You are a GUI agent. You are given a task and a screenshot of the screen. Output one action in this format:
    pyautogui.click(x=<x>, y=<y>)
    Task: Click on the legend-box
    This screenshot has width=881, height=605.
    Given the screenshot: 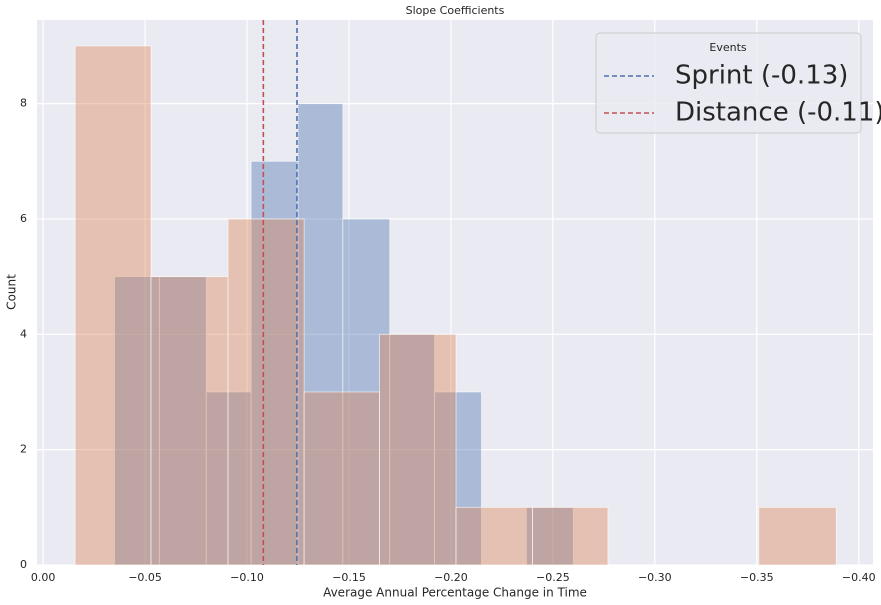 What is the action you would take?
    pyautogui.click(x=728, y=83)
    